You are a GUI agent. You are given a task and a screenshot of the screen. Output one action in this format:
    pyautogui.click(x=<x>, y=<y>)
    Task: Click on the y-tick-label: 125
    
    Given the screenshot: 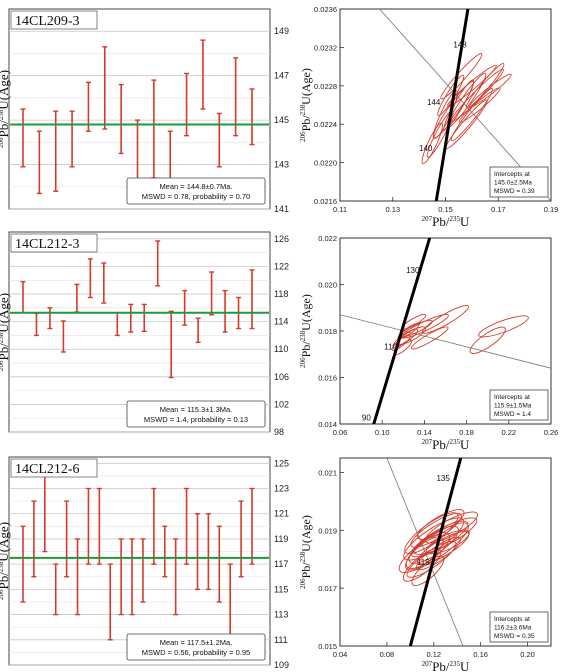 What is the action you would take?
    pyautogui.click(x=281, y=463)
    